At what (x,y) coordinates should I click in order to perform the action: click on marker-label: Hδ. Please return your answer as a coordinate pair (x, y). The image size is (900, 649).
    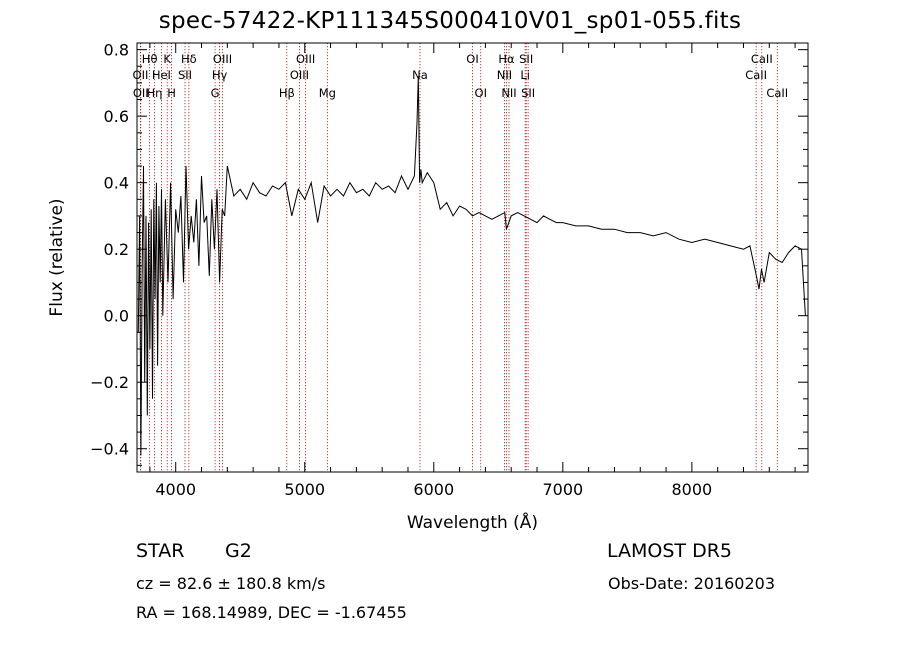
    Looking at the image, I should click on (189, 59).